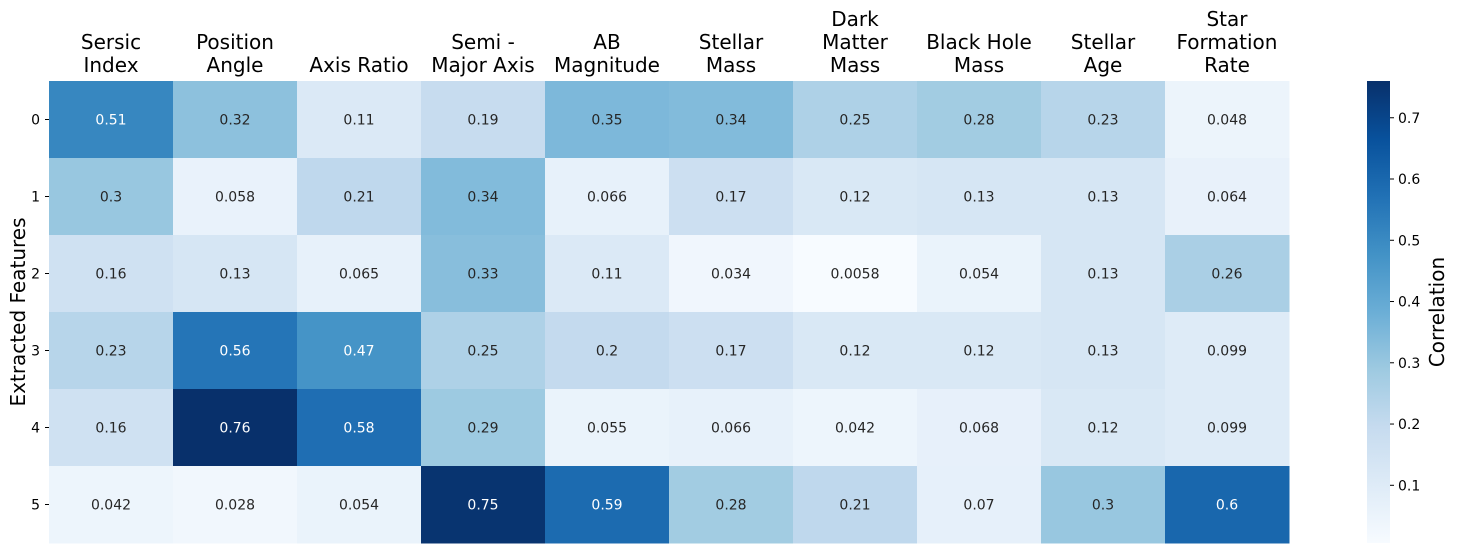  Describe the element at coordinates (235, 506) in the screenshot. I see `cell-value-label-r5-c1: 0.028` at that location.